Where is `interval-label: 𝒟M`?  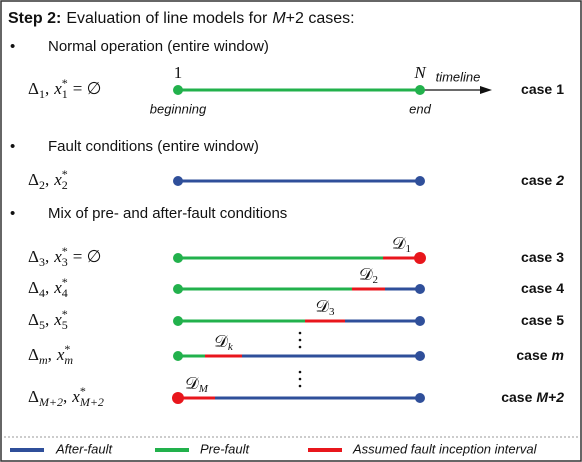 interval-label: 𝒟M is located at coordinates (197, 384).